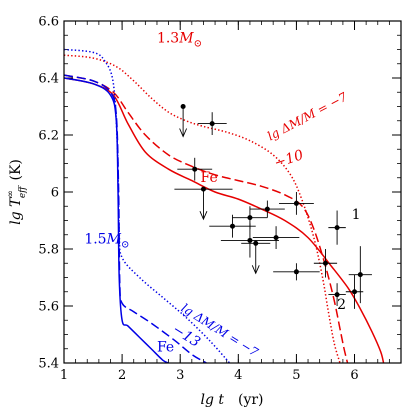 This screenshot has height=415, width=415. I want to click on y-tick-label: 5.6, so click(48, 307).